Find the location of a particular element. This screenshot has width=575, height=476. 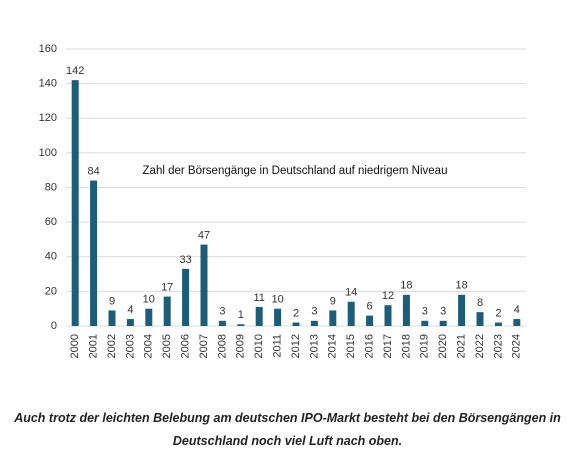

data-label: 11 is located at coordinates (258, 298).